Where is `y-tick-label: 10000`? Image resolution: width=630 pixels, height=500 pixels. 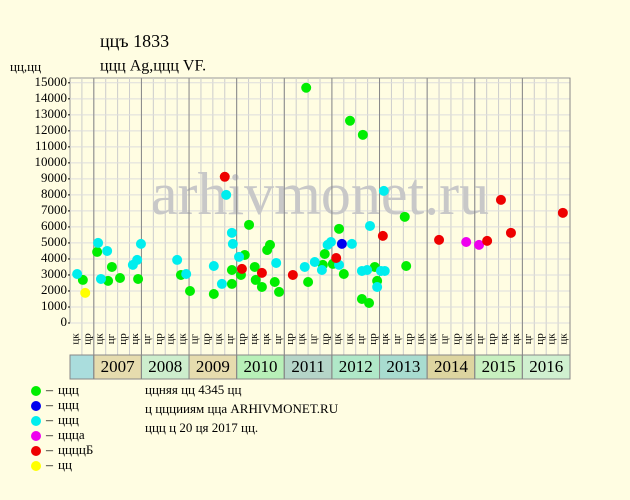
y-tick-label: 10000 is located at coordinates (51, 161).